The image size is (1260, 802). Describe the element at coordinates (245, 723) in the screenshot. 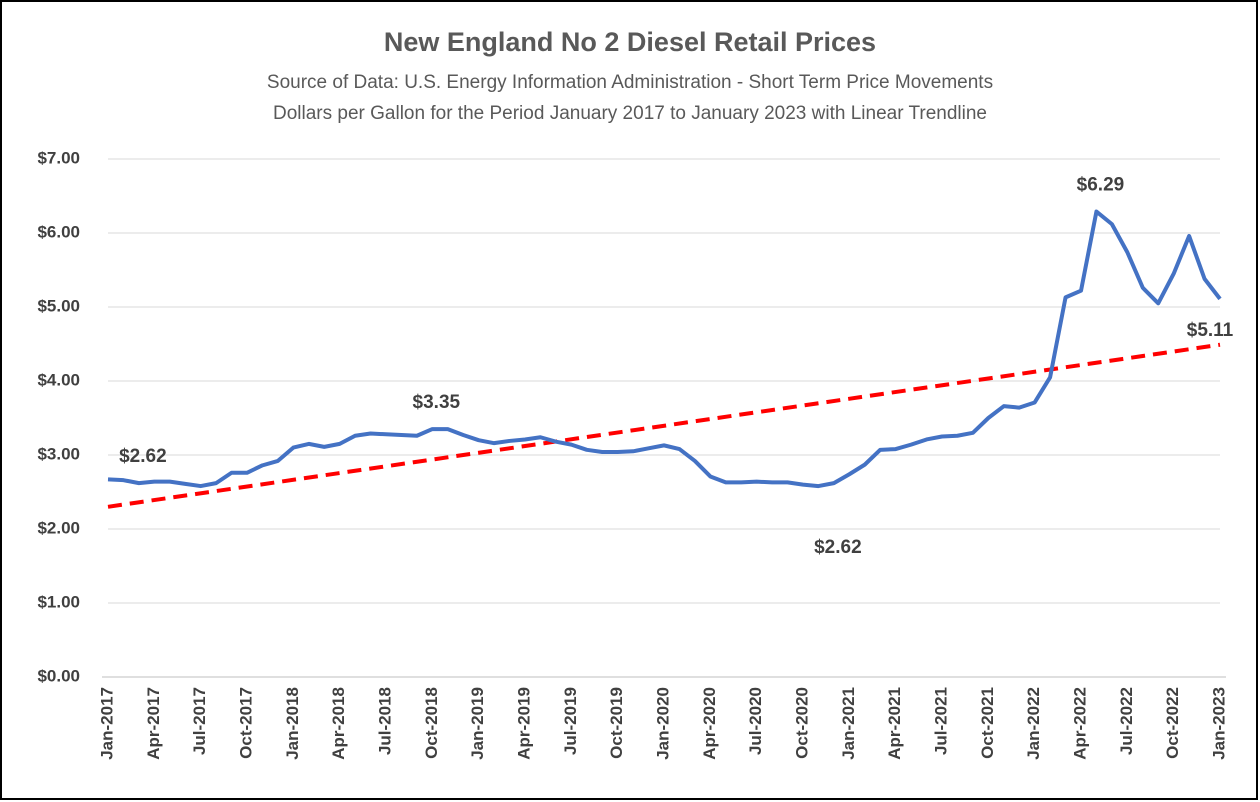

I see `x-tick-label: Oct-2017` at that location.